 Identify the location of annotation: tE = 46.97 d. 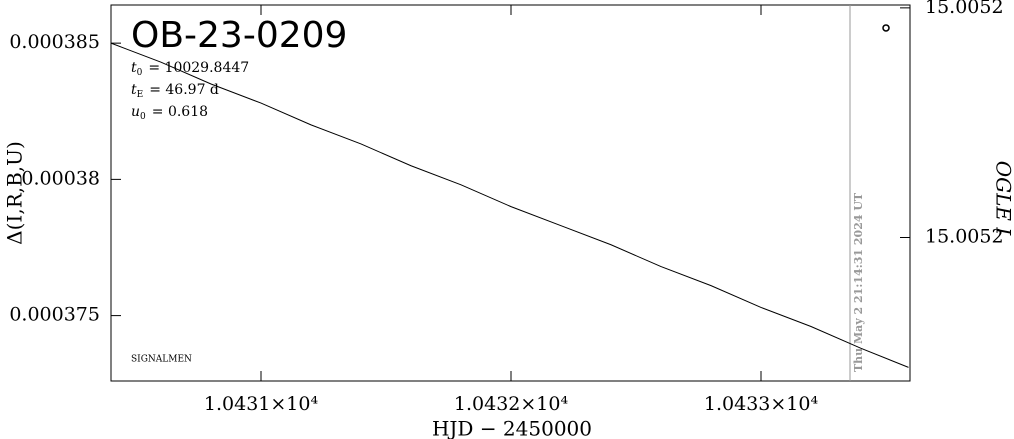
(175, 91).